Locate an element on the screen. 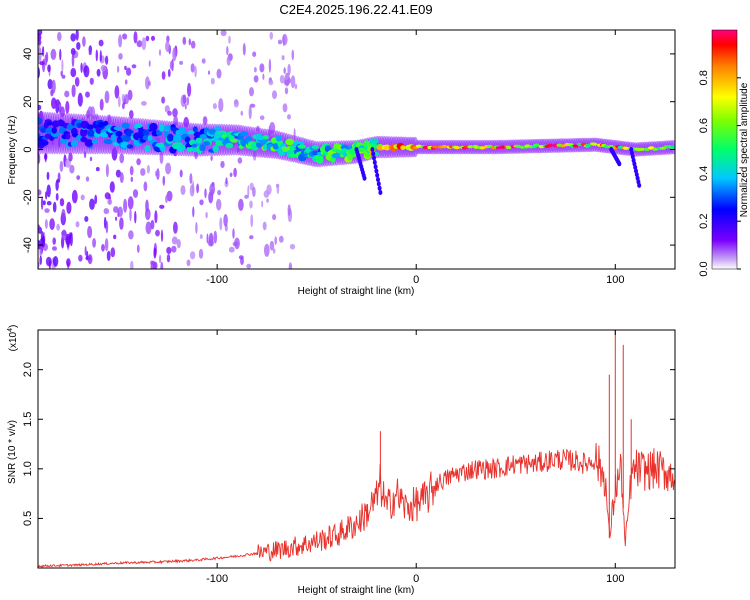  y-tick-label: 0 is located at coordinates (28, 149).